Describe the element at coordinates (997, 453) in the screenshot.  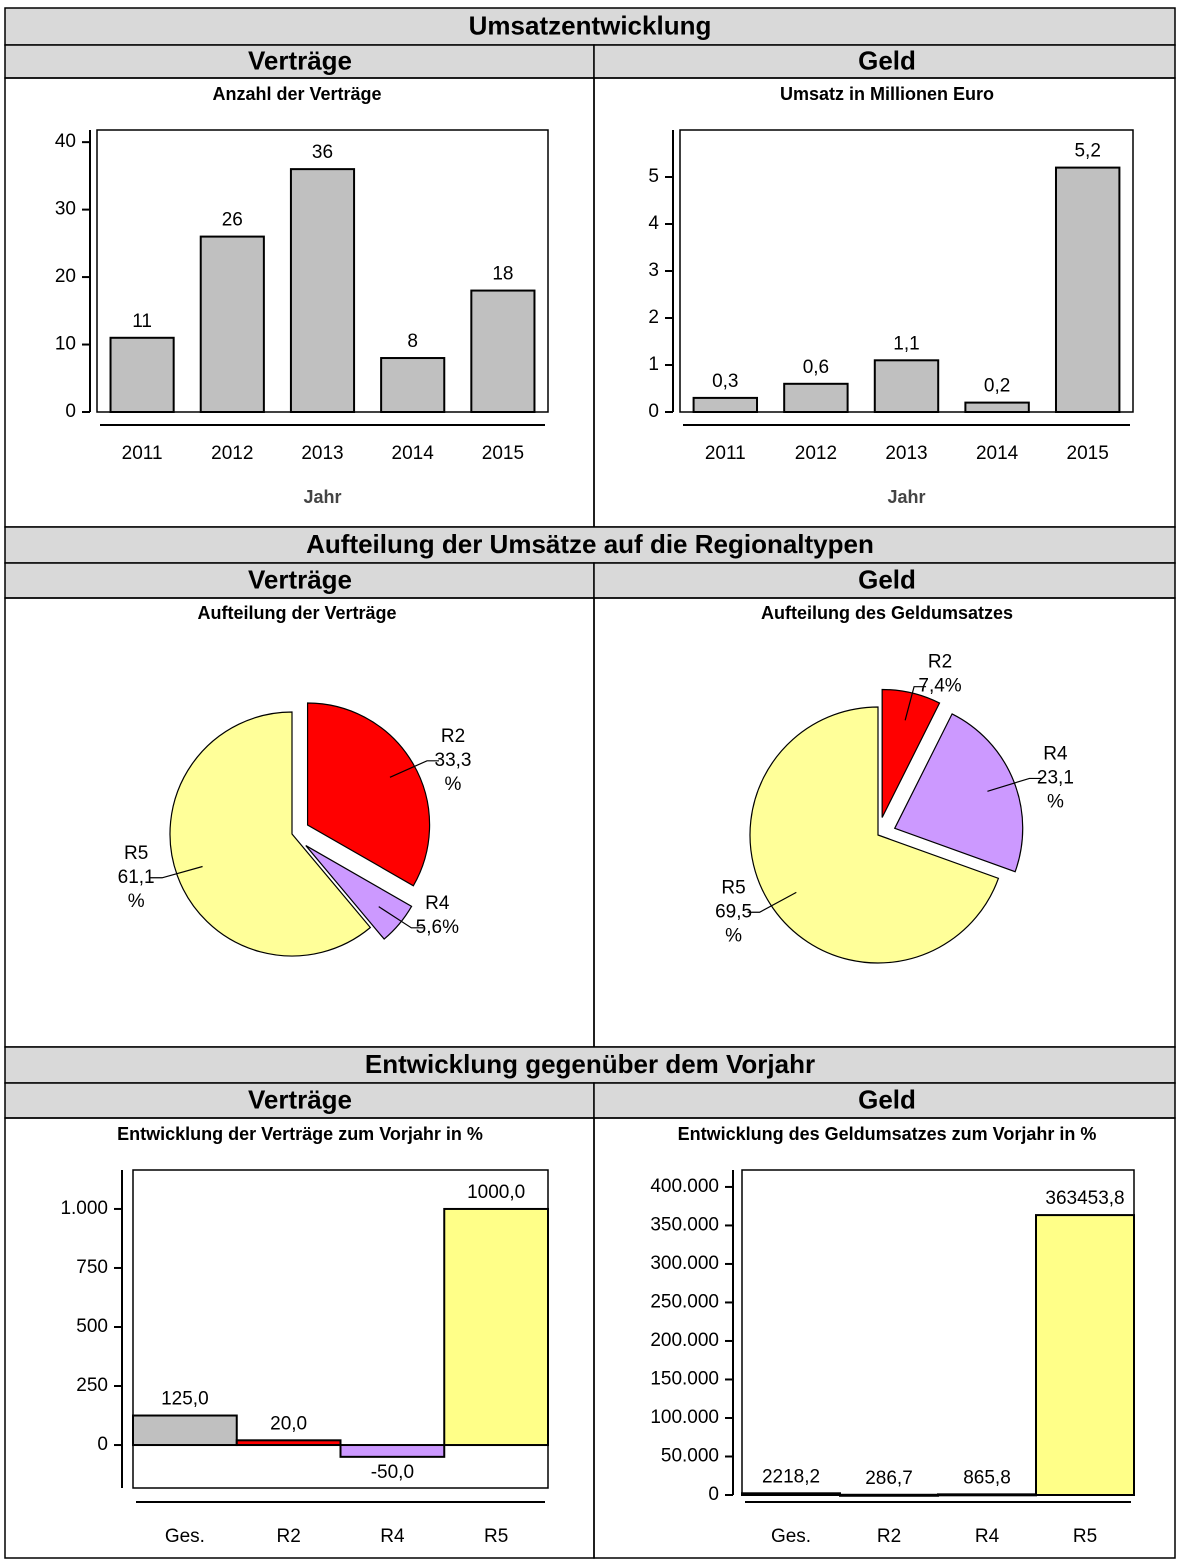
I see `x-tick-label: 2014` at that location.